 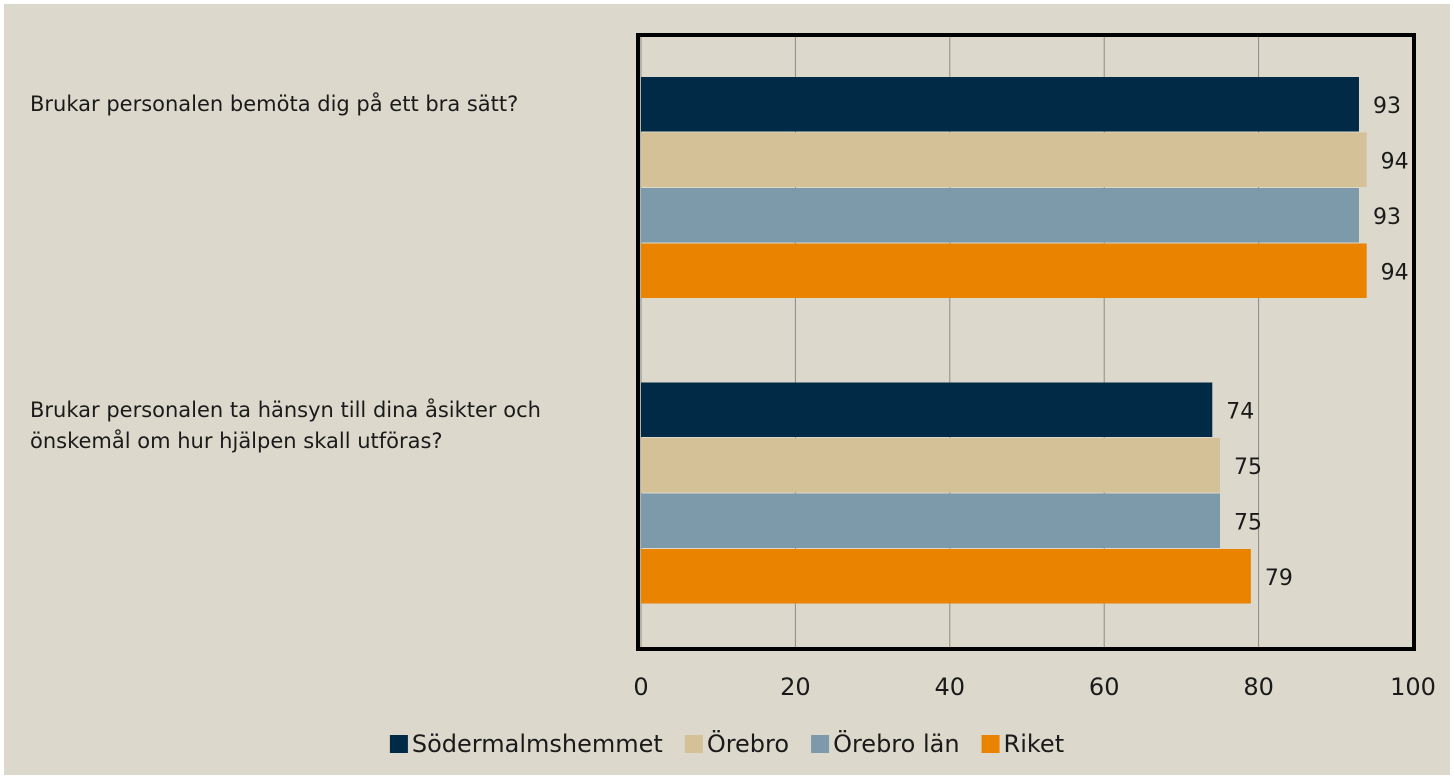 What do you see at coordinates (950, 687) in the screenshot?
I see `x-tick-label: 40` at bounding box center [950, 687].